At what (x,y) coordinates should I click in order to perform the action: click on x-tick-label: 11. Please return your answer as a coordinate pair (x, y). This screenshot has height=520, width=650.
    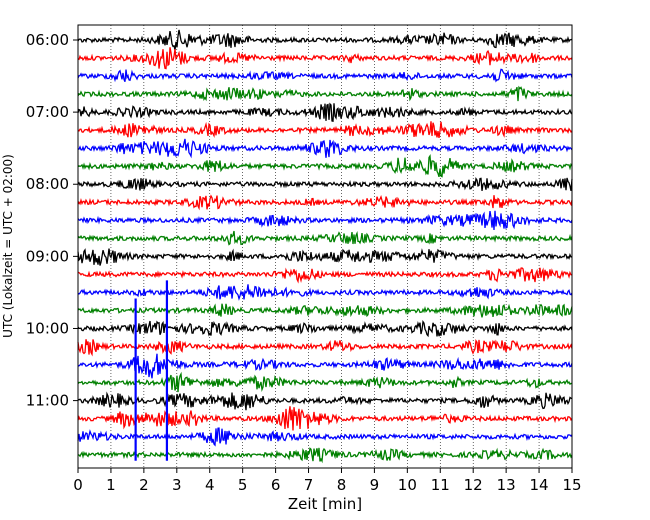
    Looking at the image, I should click on (440, 485).